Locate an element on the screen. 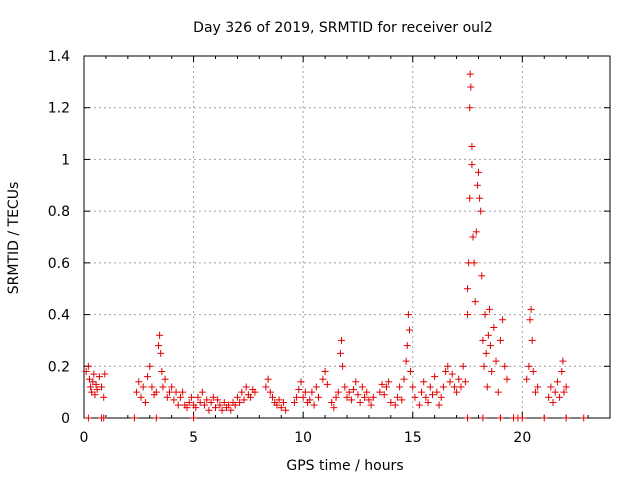 The height and width of the screenshot is (480, 640). y-tick-label: 1.4 is located at coordinates (59, 57).